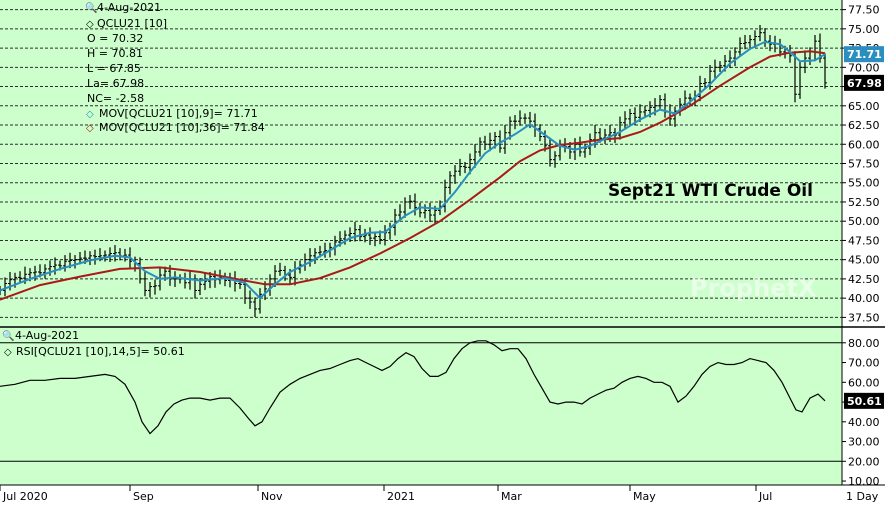  I want to click on info-symbol: QCLU21 [10], so click(132, 23).